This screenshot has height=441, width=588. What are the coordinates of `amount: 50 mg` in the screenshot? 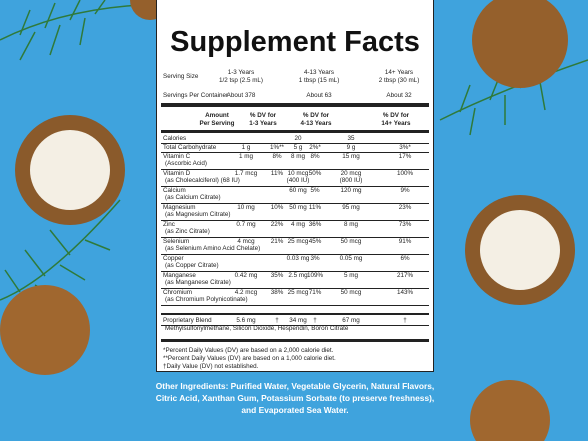 It's located at (298, 207).